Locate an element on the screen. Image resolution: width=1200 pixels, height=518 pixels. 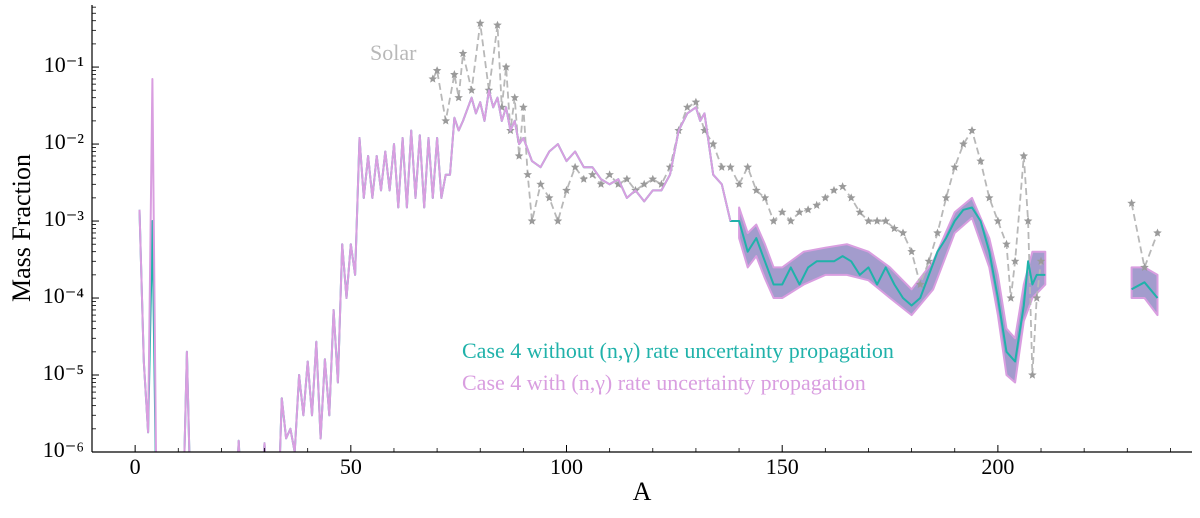
solar-line is located at coordinates (1144, 237).